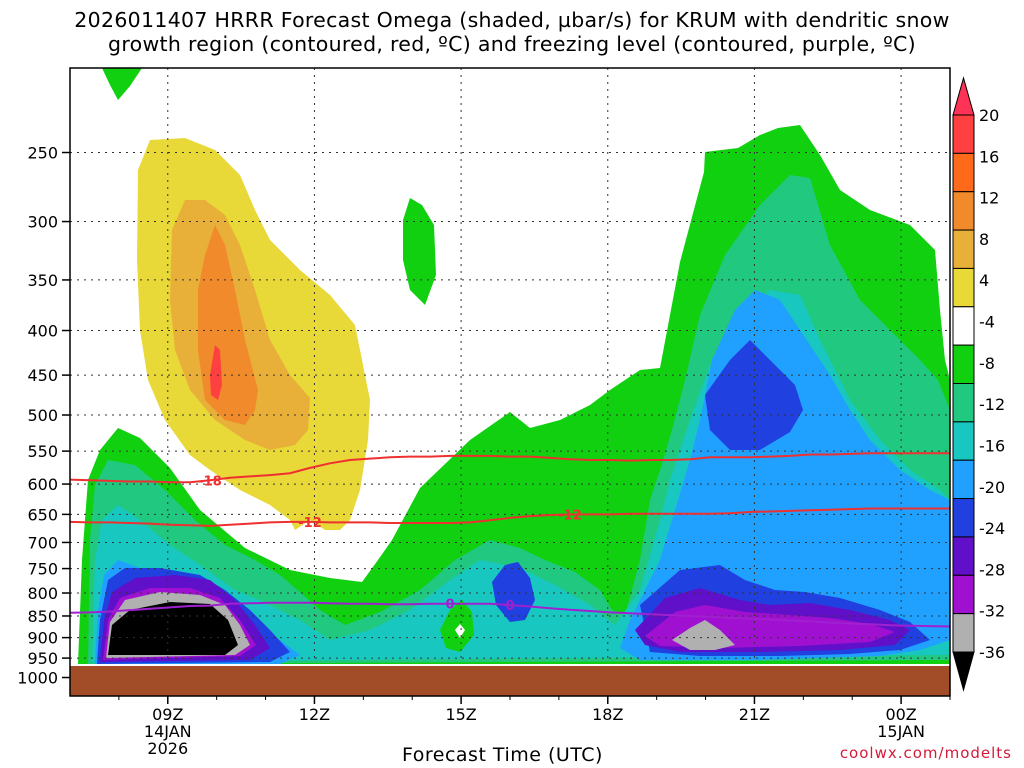  Describe the element at coordinates (963, 96) in the screenshot. I see `colorbar-top-arrow` at that location.